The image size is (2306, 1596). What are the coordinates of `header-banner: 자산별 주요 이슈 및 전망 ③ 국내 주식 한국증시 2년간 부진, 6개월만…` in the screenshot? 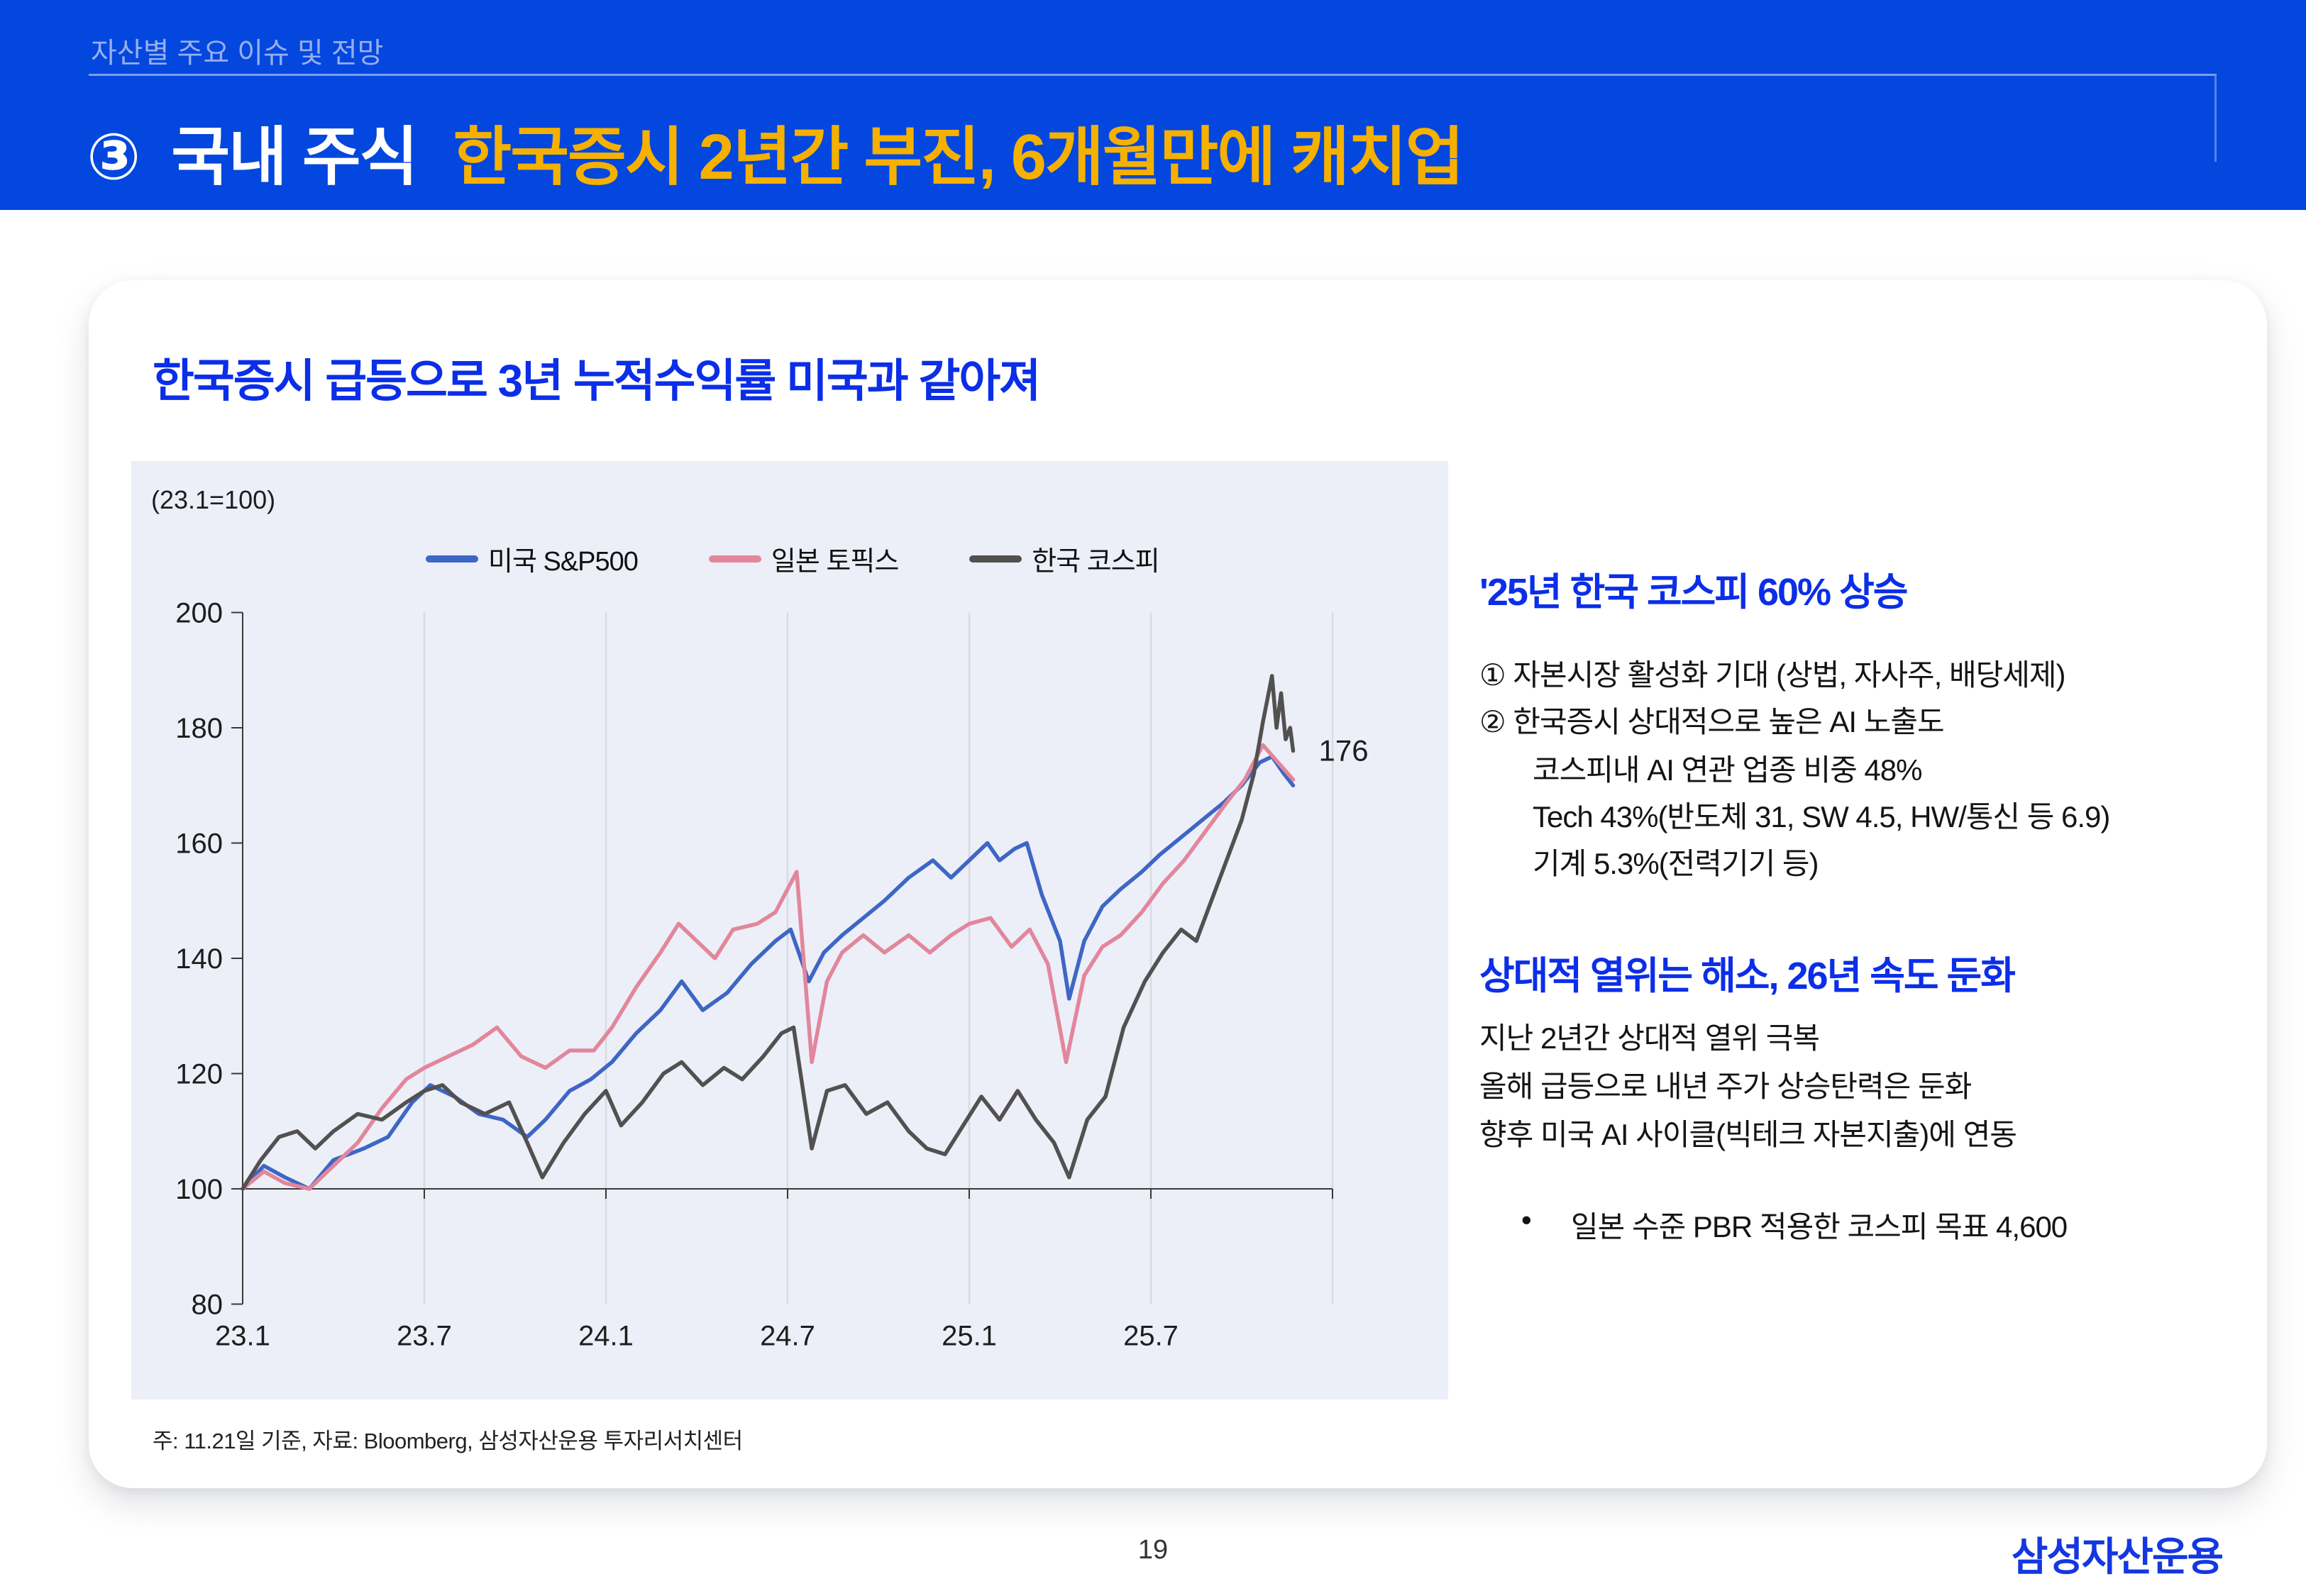 It's located at (1153, 105).